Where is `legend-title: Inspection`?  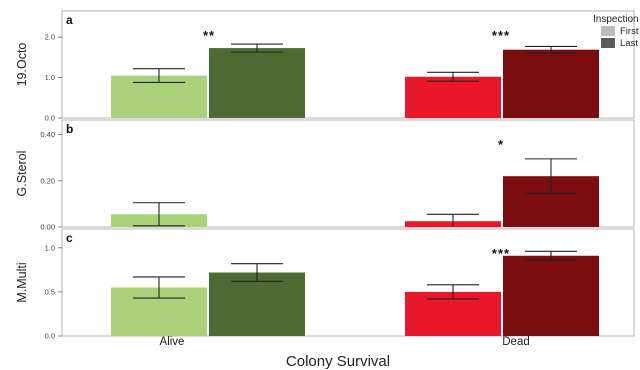 legend-title: Inspection is located at coordinates (616, 19).